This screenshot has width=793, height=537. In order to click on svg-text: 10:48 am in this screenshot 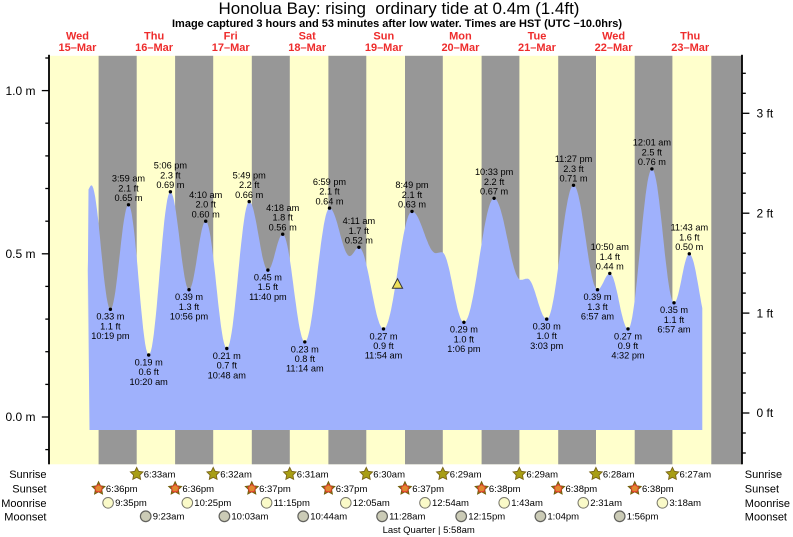, I will do `click(227, 375)`.